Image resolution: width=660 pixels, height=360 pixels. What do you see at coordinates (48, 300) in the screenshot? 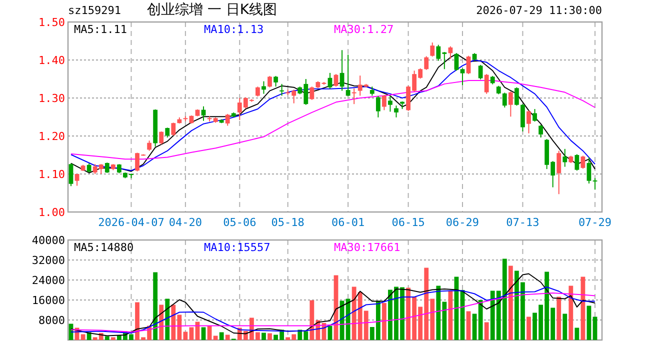
I see `y-tick-label: 16000` at bounding box center [48, 300].